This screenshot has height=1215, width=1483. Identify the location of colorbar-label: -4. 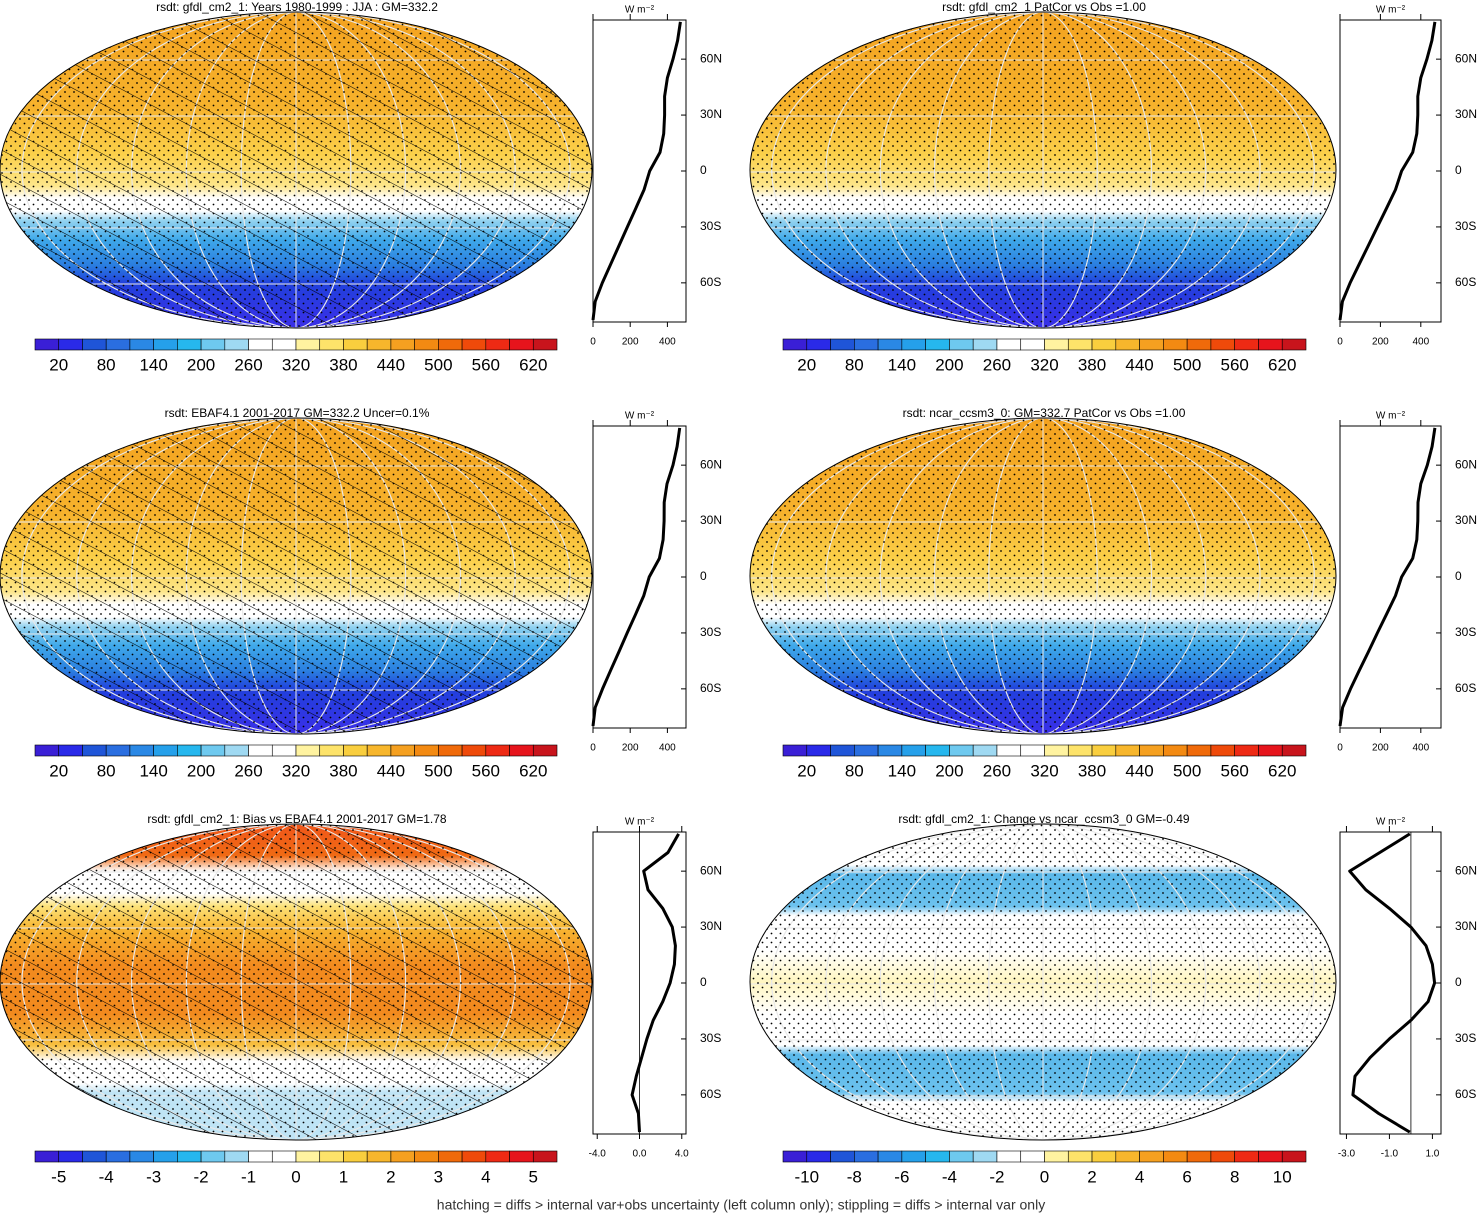
(106, 1176).